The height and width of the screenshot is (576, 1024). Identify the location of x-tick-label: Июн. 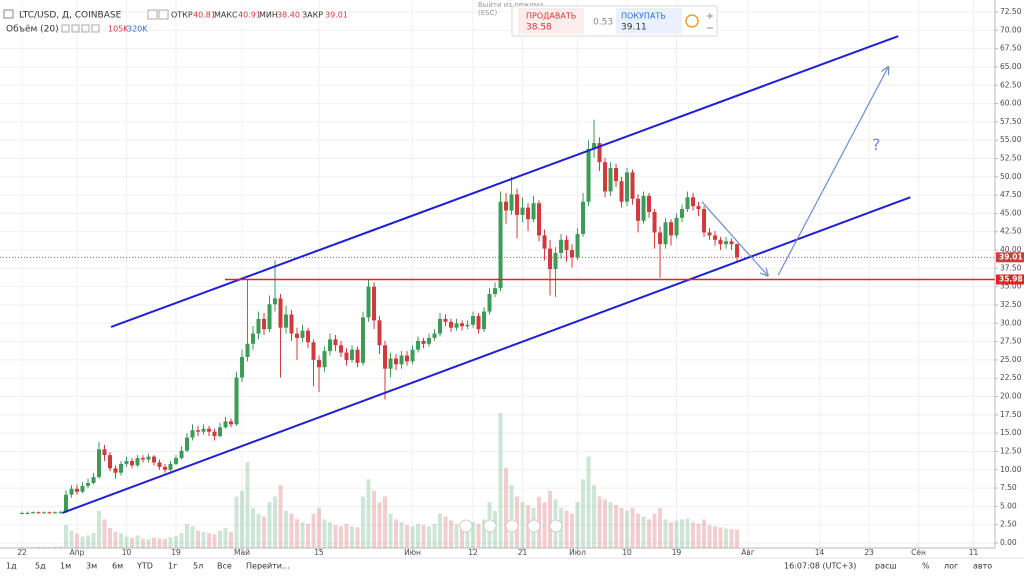
(412, 552).